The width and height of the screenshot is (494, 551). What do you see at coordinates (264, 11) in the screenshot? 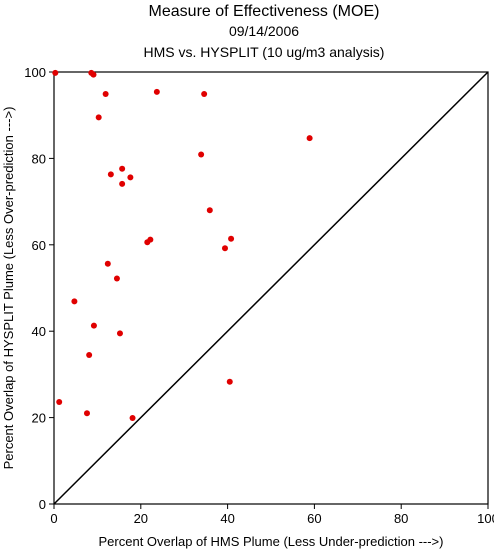
I see `chart-title: Measure of Effectiveness (MOE)` at bounding box center [264, 11].